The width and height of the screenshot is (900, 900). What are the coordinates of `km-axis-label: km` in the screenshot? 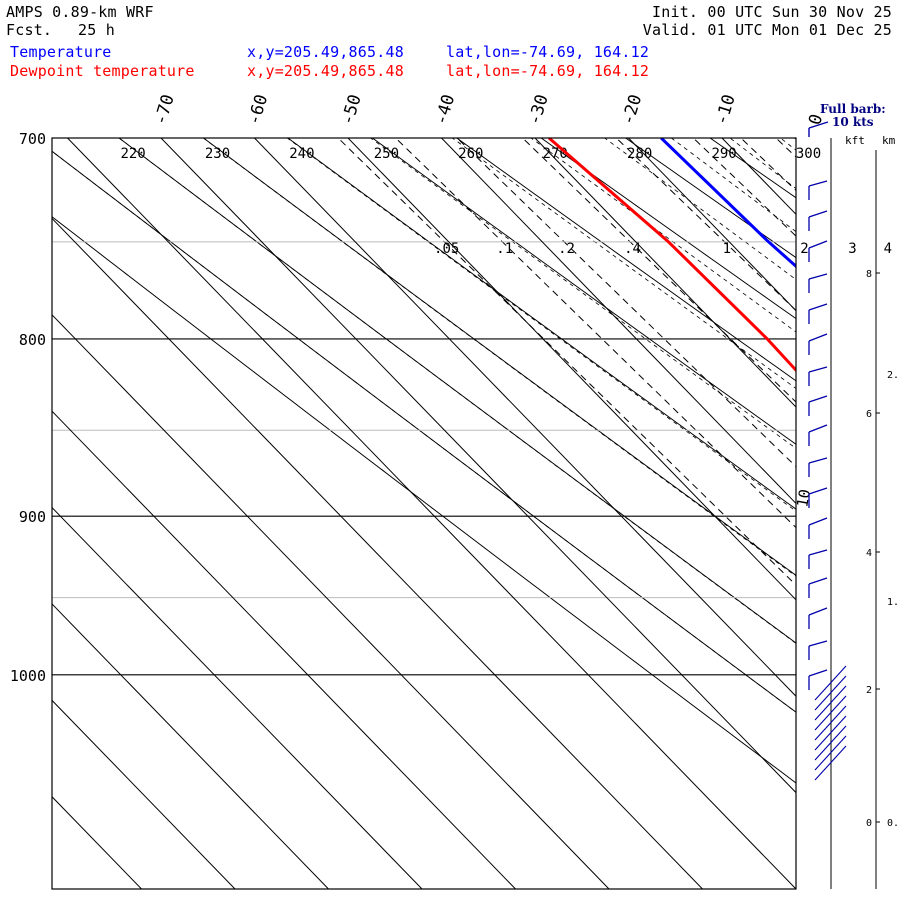 It's located at (889, 140).